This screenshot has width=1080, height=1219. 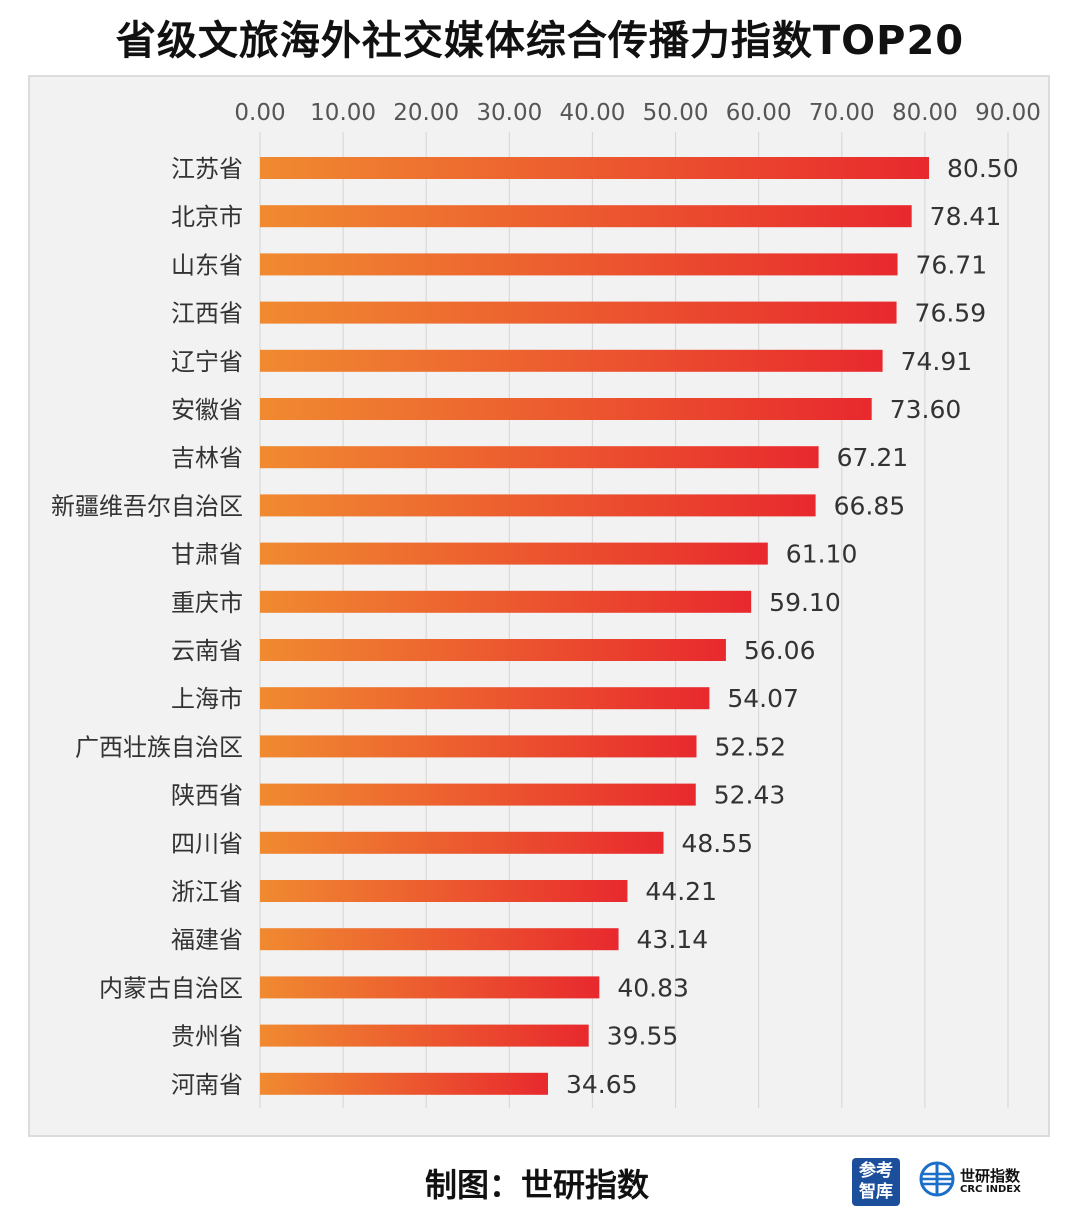 What do you see at coordinates (750, 795) in the screenshot?
I see `data-label: 52.43` at bounding box center [750, 795].